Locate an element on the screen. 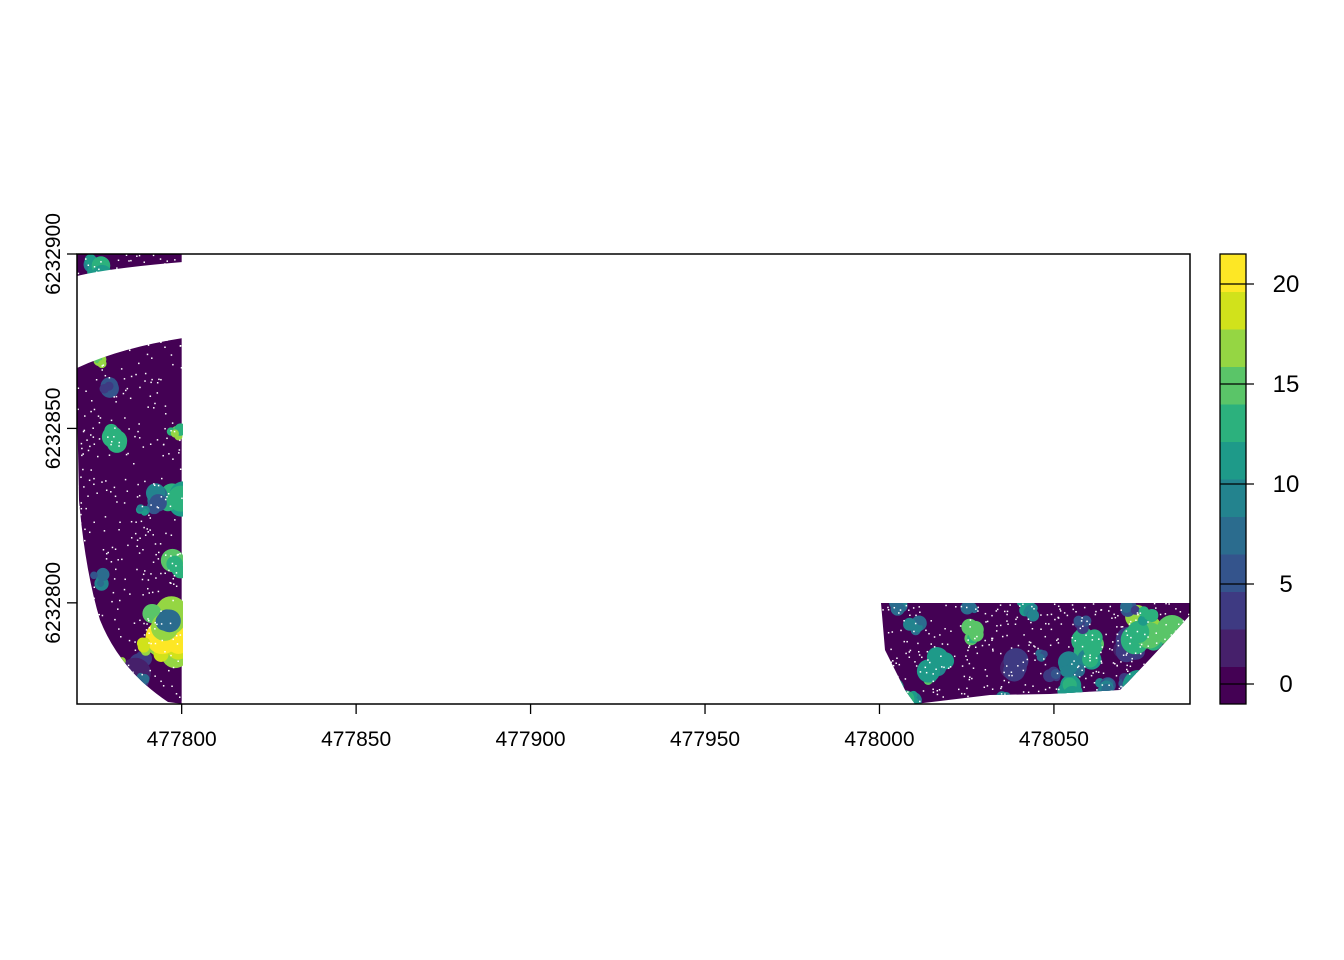  legend-swatch is located at coordinates (1233, 310).